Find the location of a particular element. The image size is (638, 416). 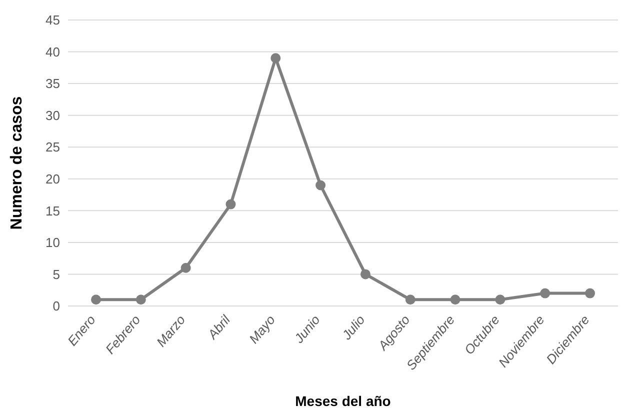

y-tick-label: 0 is located at coordinates (56, 306).